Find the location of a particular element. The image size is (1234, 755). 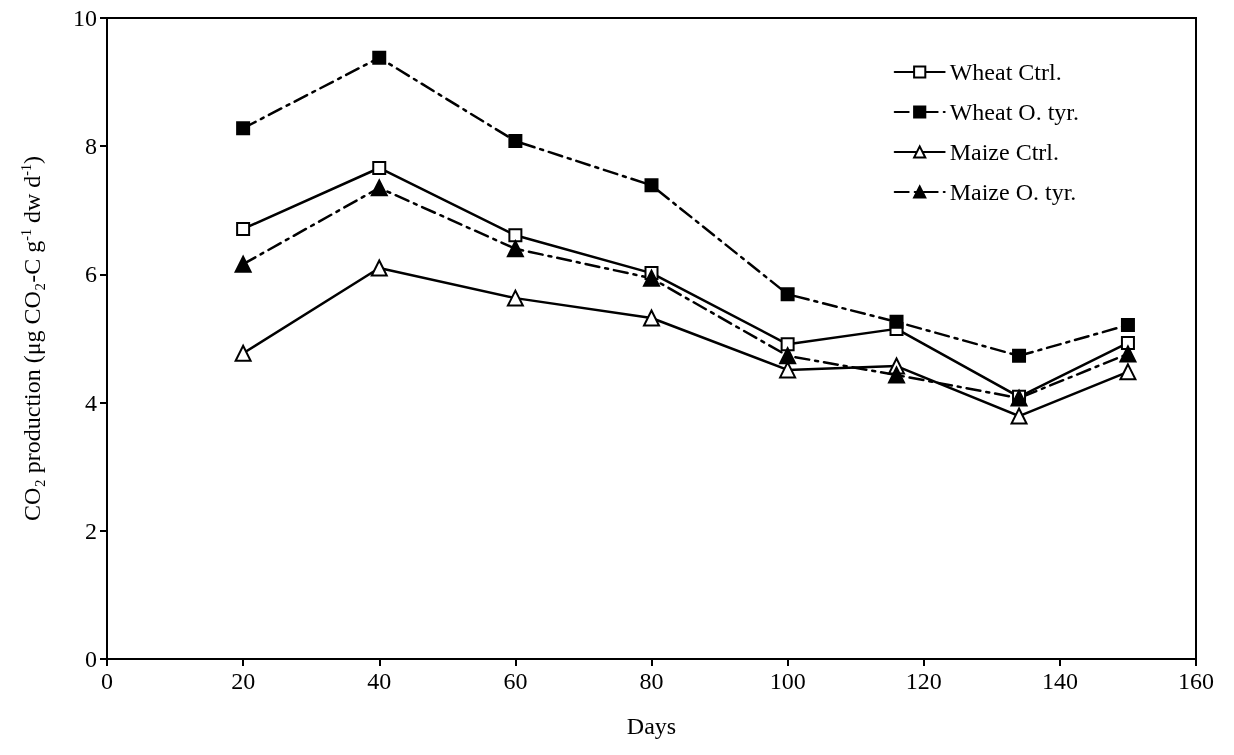

y-tick-label: 6 is located at coordinates (91, 274).